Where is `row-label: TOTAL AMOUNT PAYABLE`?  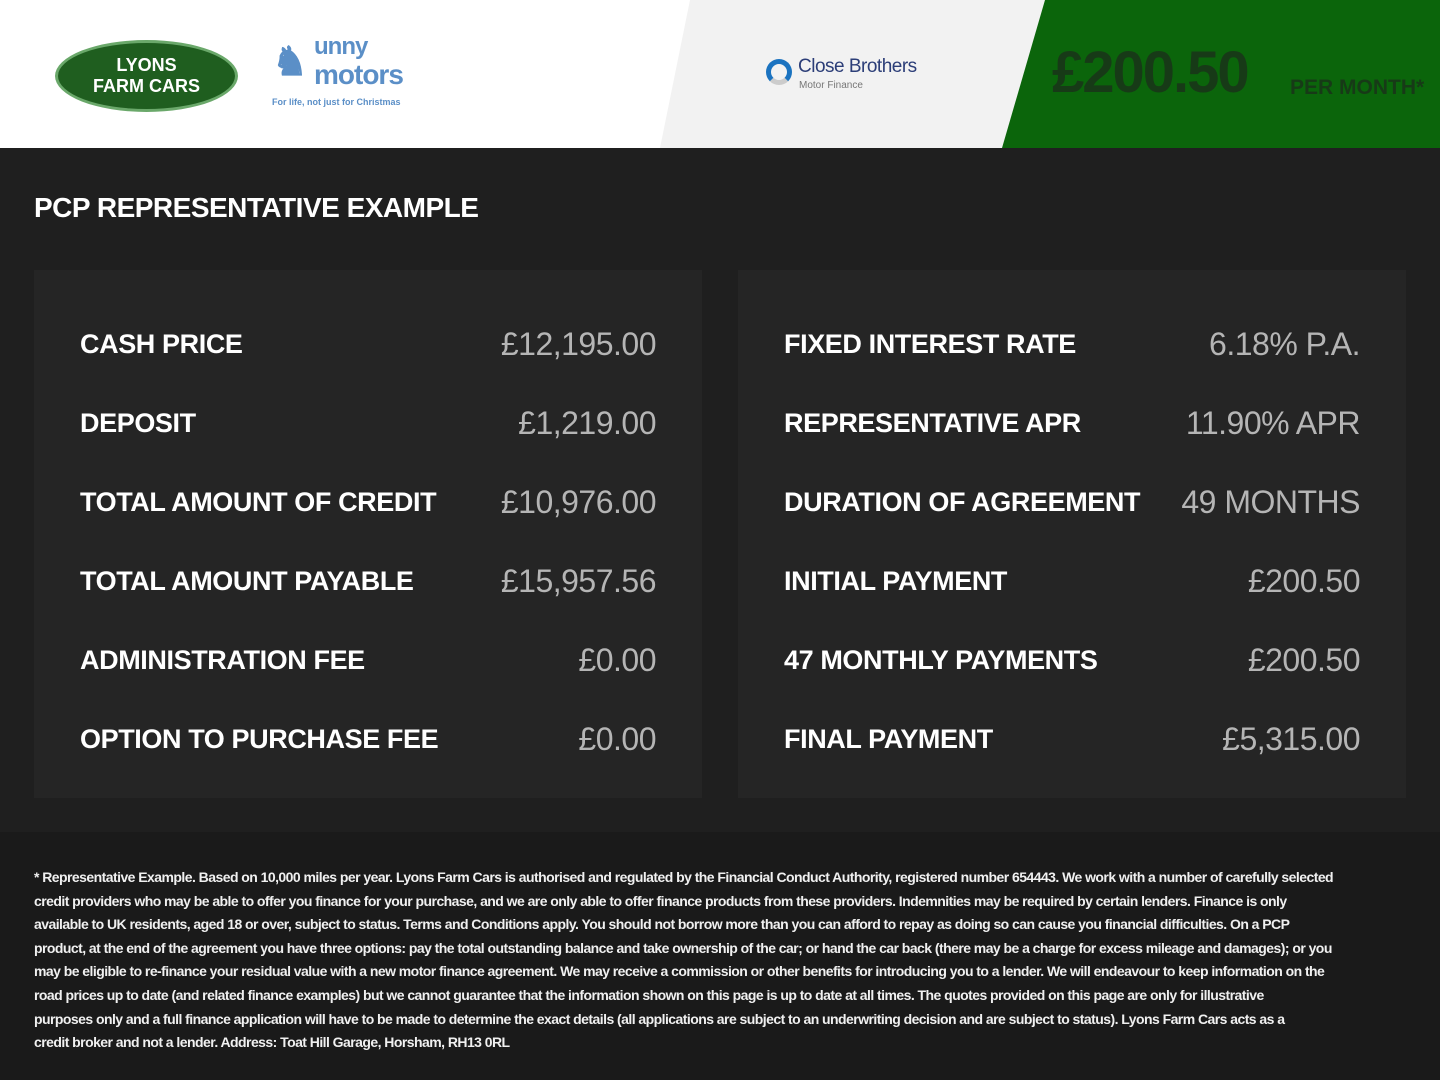 row-label: TOTAL AMOUNT PAYABLE is located at coordinates (247, 580).